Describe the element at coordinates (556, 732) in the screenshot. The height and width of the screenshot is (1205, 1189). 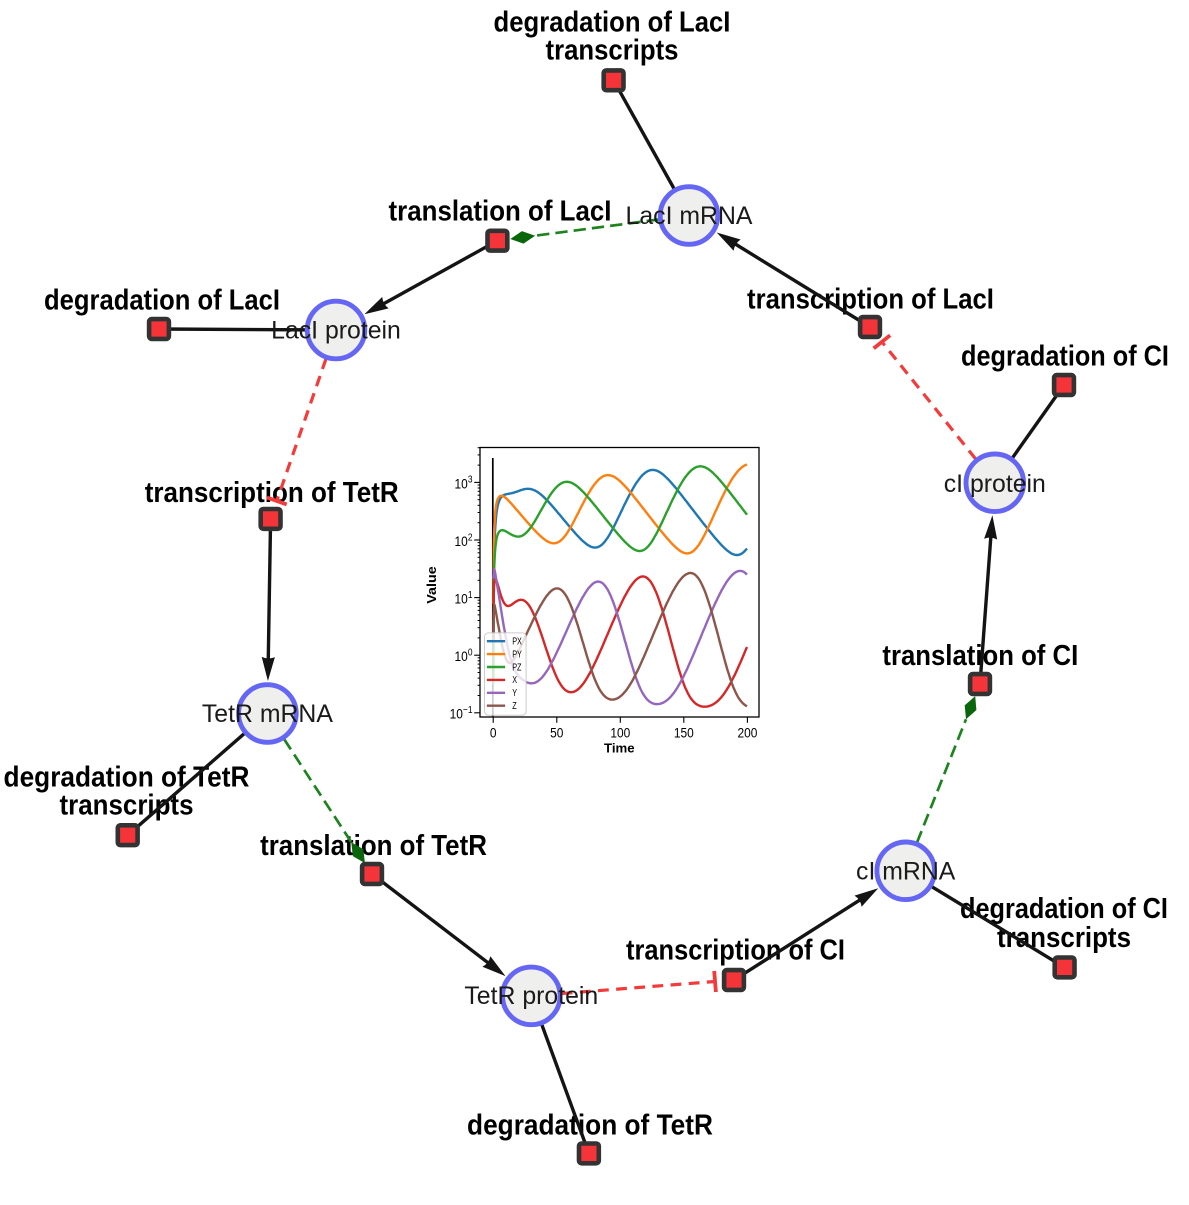
I see `svg-text: 50` at that location.